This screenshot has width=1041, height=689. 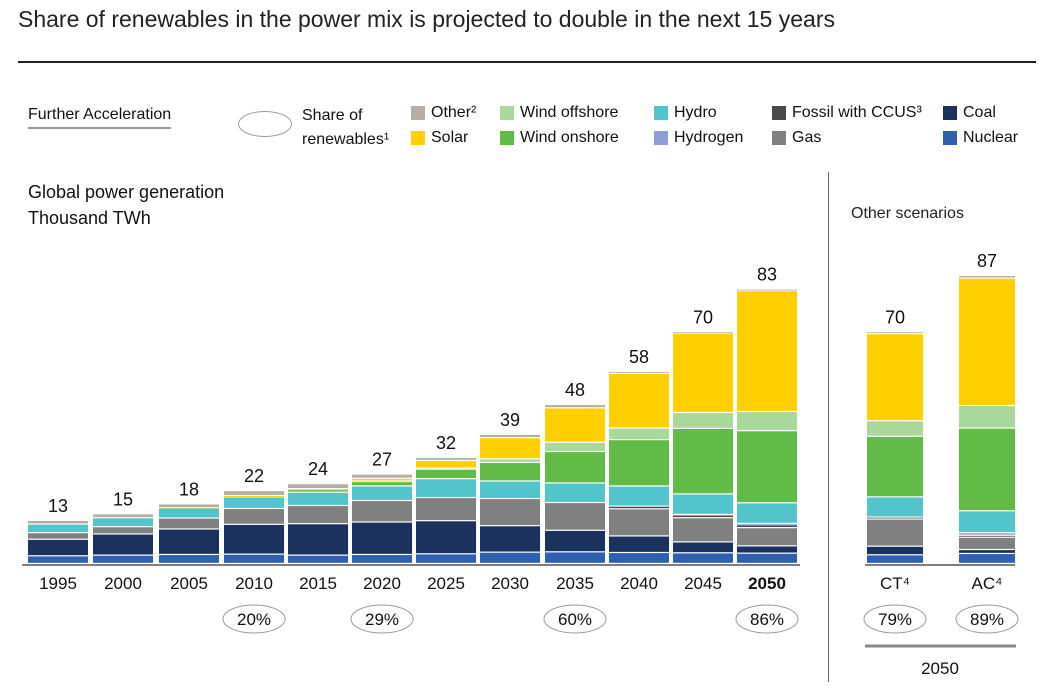 What do you see at coordinates (450, 137) in the screenshot?
I see `legend-label: Solar` at bounding box center [450, 137].